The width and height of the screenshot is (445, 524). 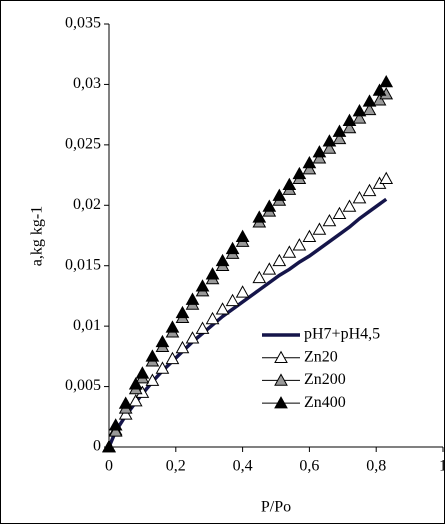 What do you see at coordinates (87, 325) in the screenshot?
I see `y-tick-label: 0,01` at bounding box center [87, 325].